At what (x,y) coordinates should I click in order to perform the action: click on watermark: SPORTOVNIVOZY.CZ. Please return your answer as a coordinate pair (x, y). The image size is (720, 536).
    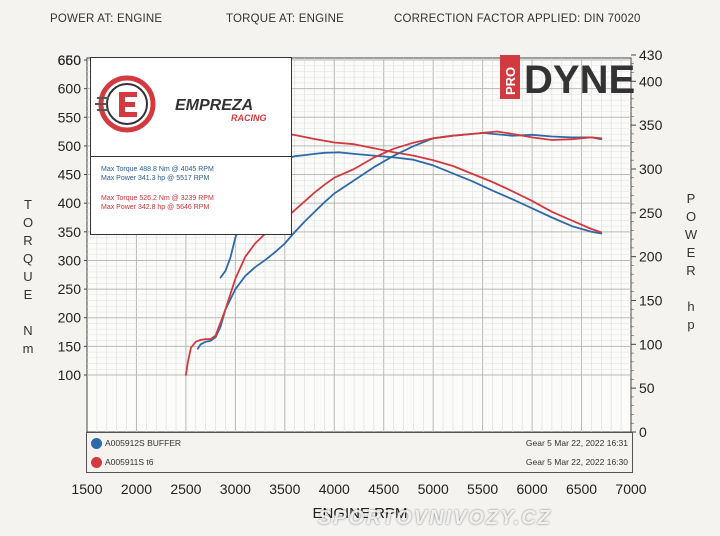
    Looking at the image, I should click on (435, 518).